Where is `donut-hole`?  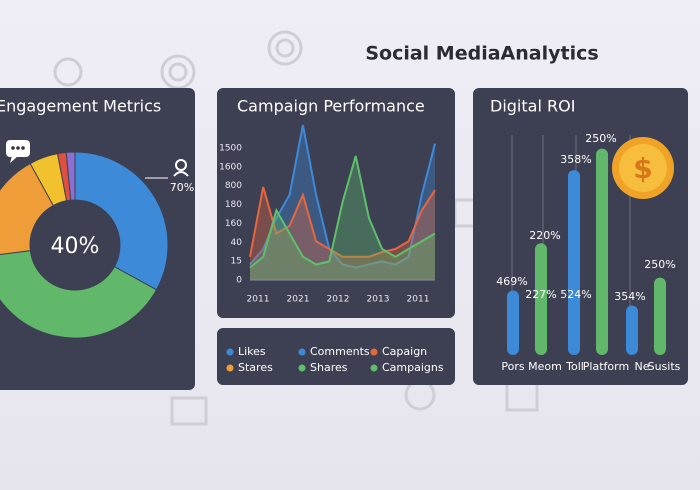 donut-hole is located at coordinates (75, 245).